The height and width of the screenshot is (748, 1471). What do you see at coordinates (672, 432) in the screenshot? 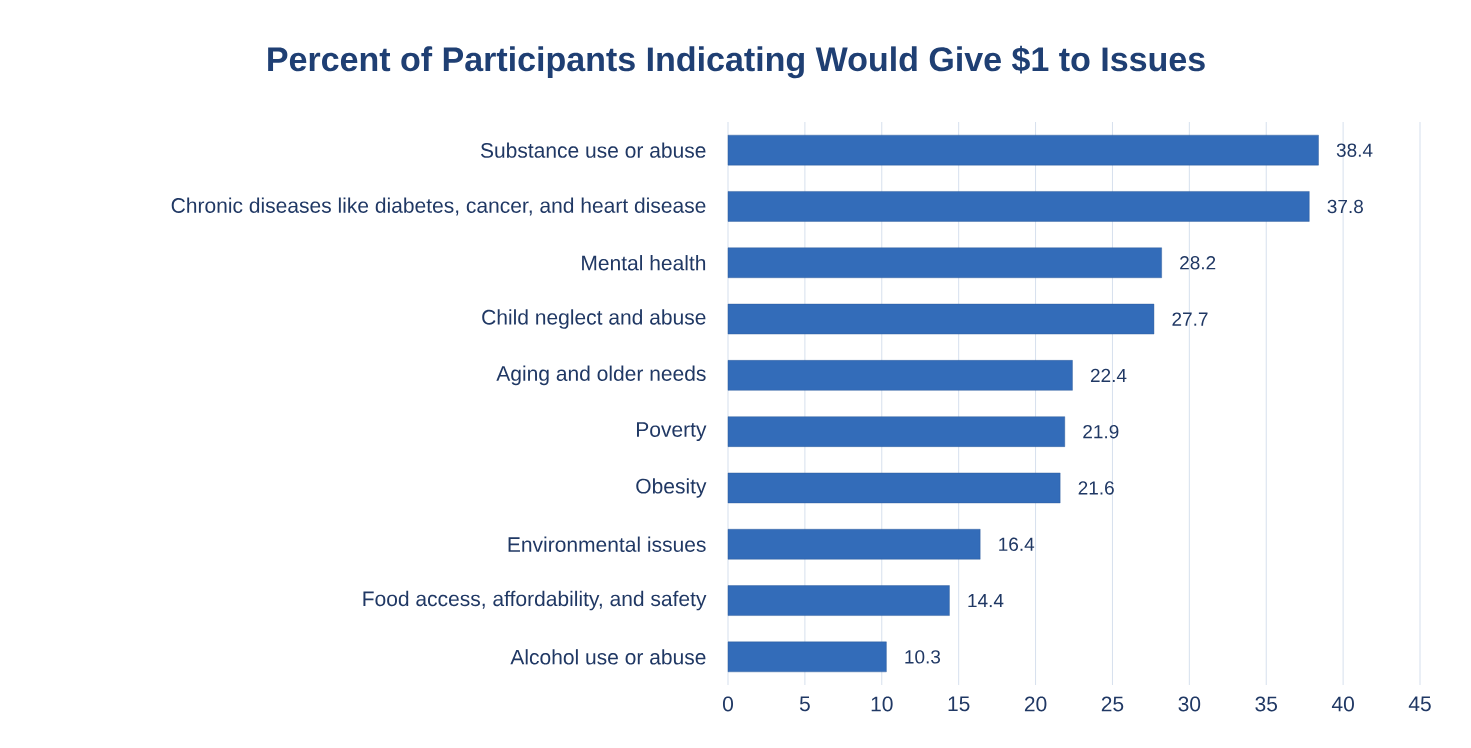
I see `y-tick-label: Poverty` at bounding box center [672, 432].